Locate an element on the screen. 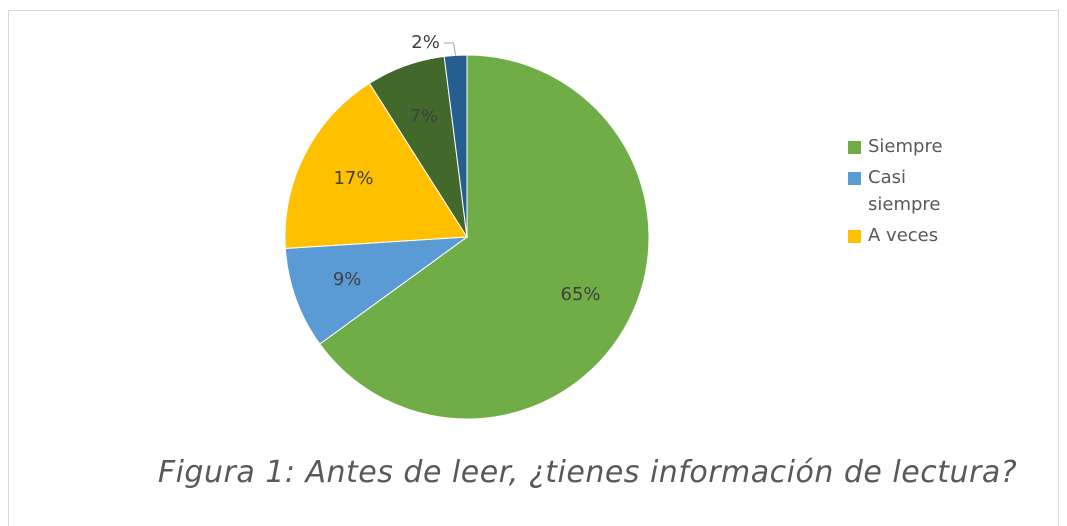  legend-label: Siempre is located at coordinates (905, 146).